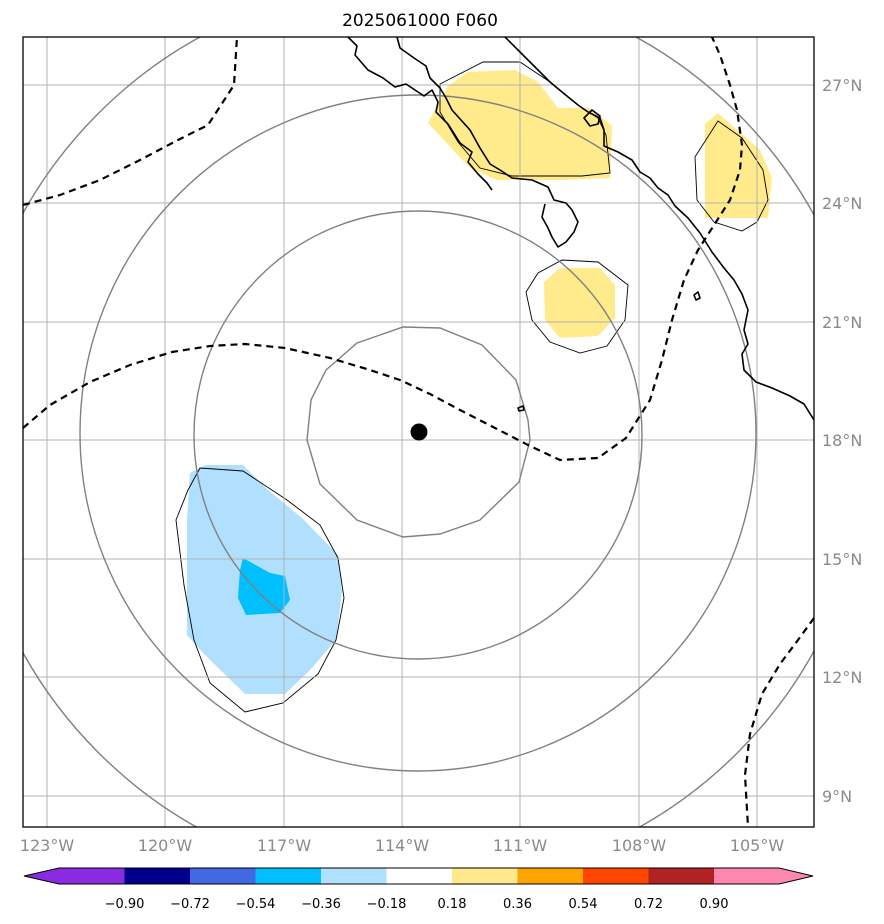 The height and width of the screenshot is (924, 884). I want to click on positive-anomaly-region-east, so click(738, 165).